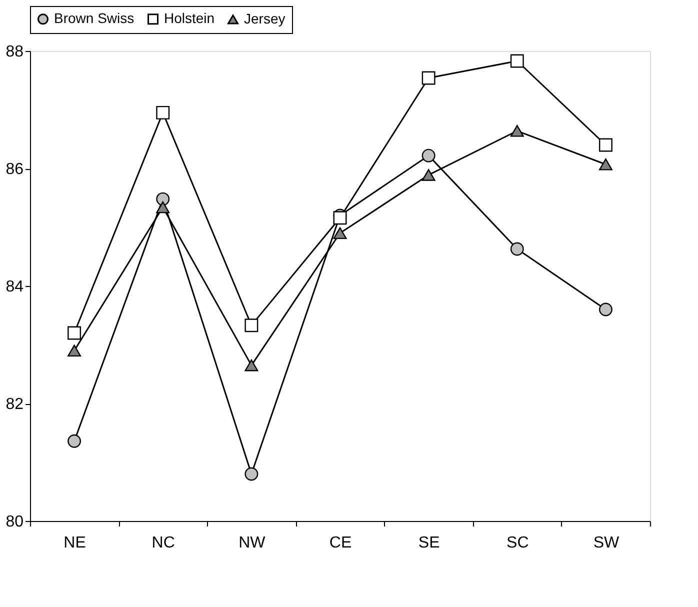 The height and width of the screenshot is (607, 698). I want to click on x-tick-label: NC, so click(163, 543).